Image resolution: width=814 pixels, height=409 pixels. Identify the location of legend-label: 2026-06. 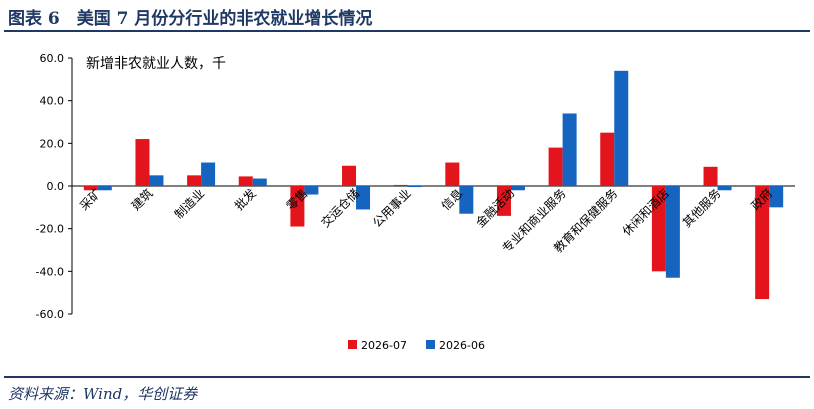
(462, 345).